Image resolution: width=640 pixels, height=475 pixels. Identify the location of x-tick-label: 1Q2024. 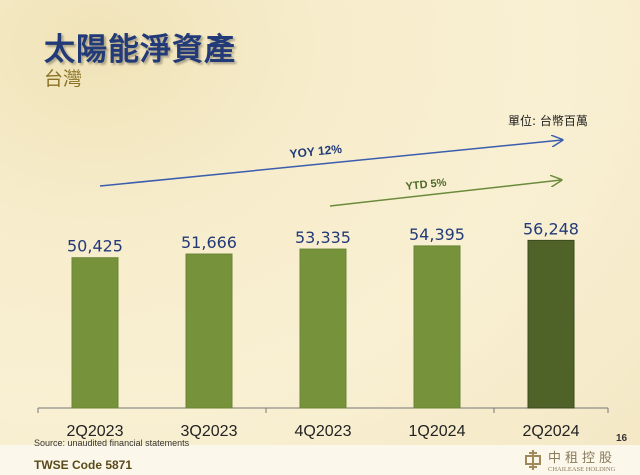
(437, 431).